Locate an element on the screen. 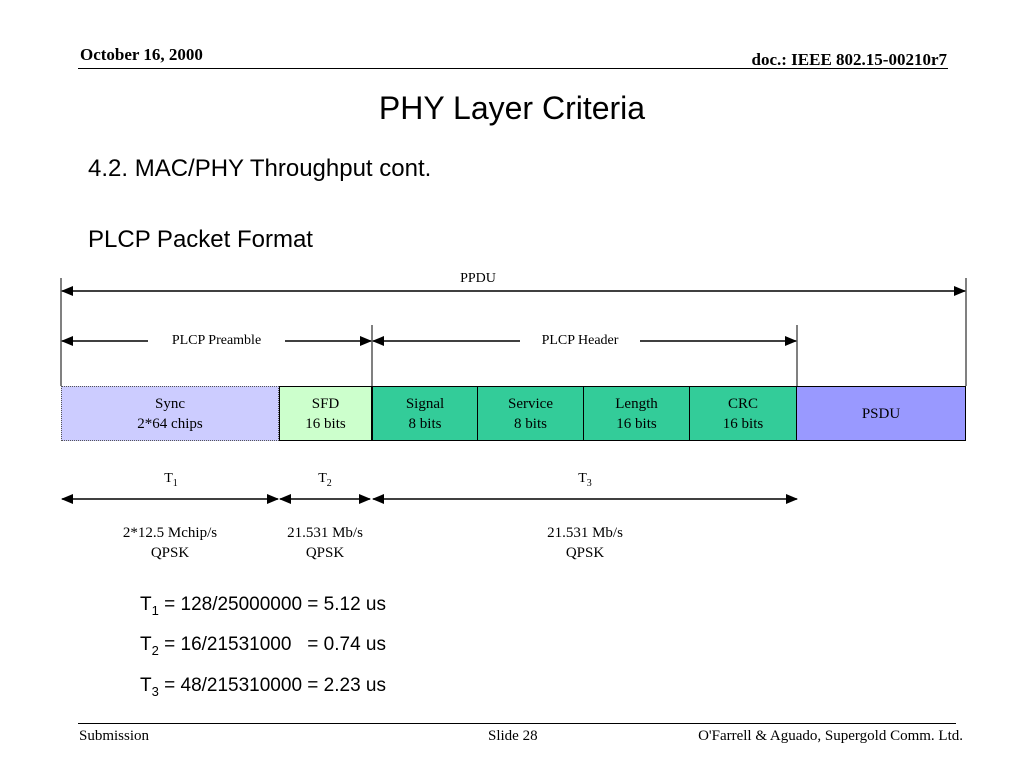 The height and width of the screenshot is (768, 1024). t1-rate-value: 2*12.5 Mchip/s is located at coordinates (170, 533).